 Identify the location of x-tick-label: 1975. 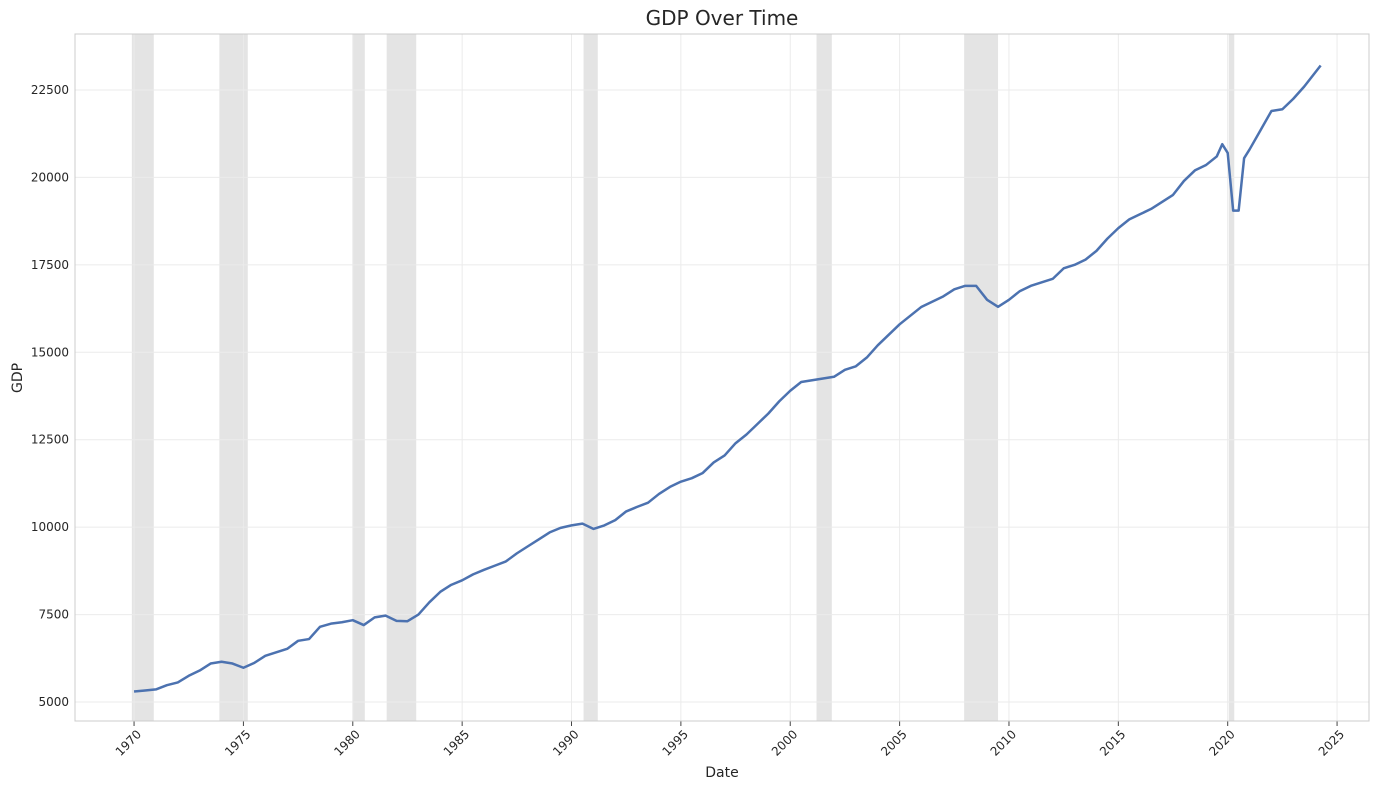
(237, 742).